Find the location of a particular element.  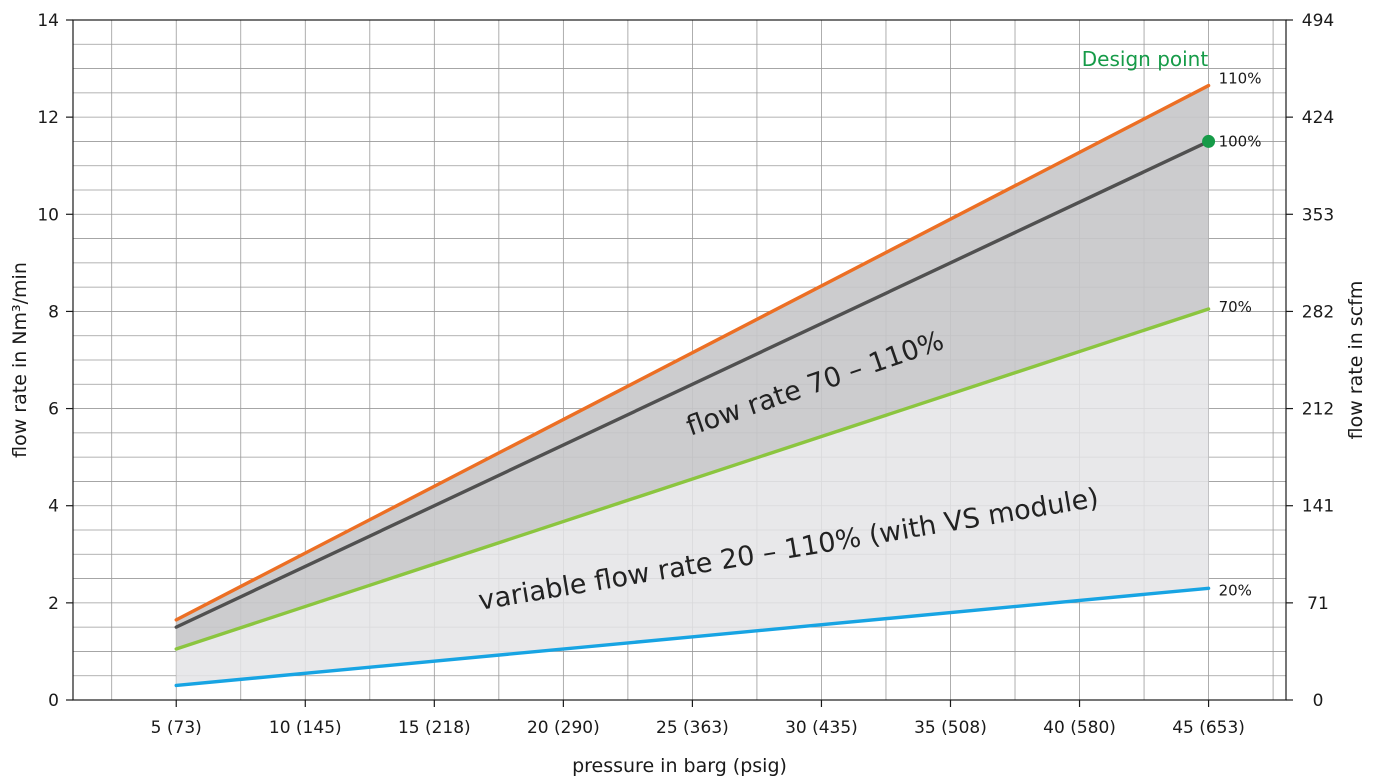

y-tick-label: 8 is located at coordinates (53, 312).